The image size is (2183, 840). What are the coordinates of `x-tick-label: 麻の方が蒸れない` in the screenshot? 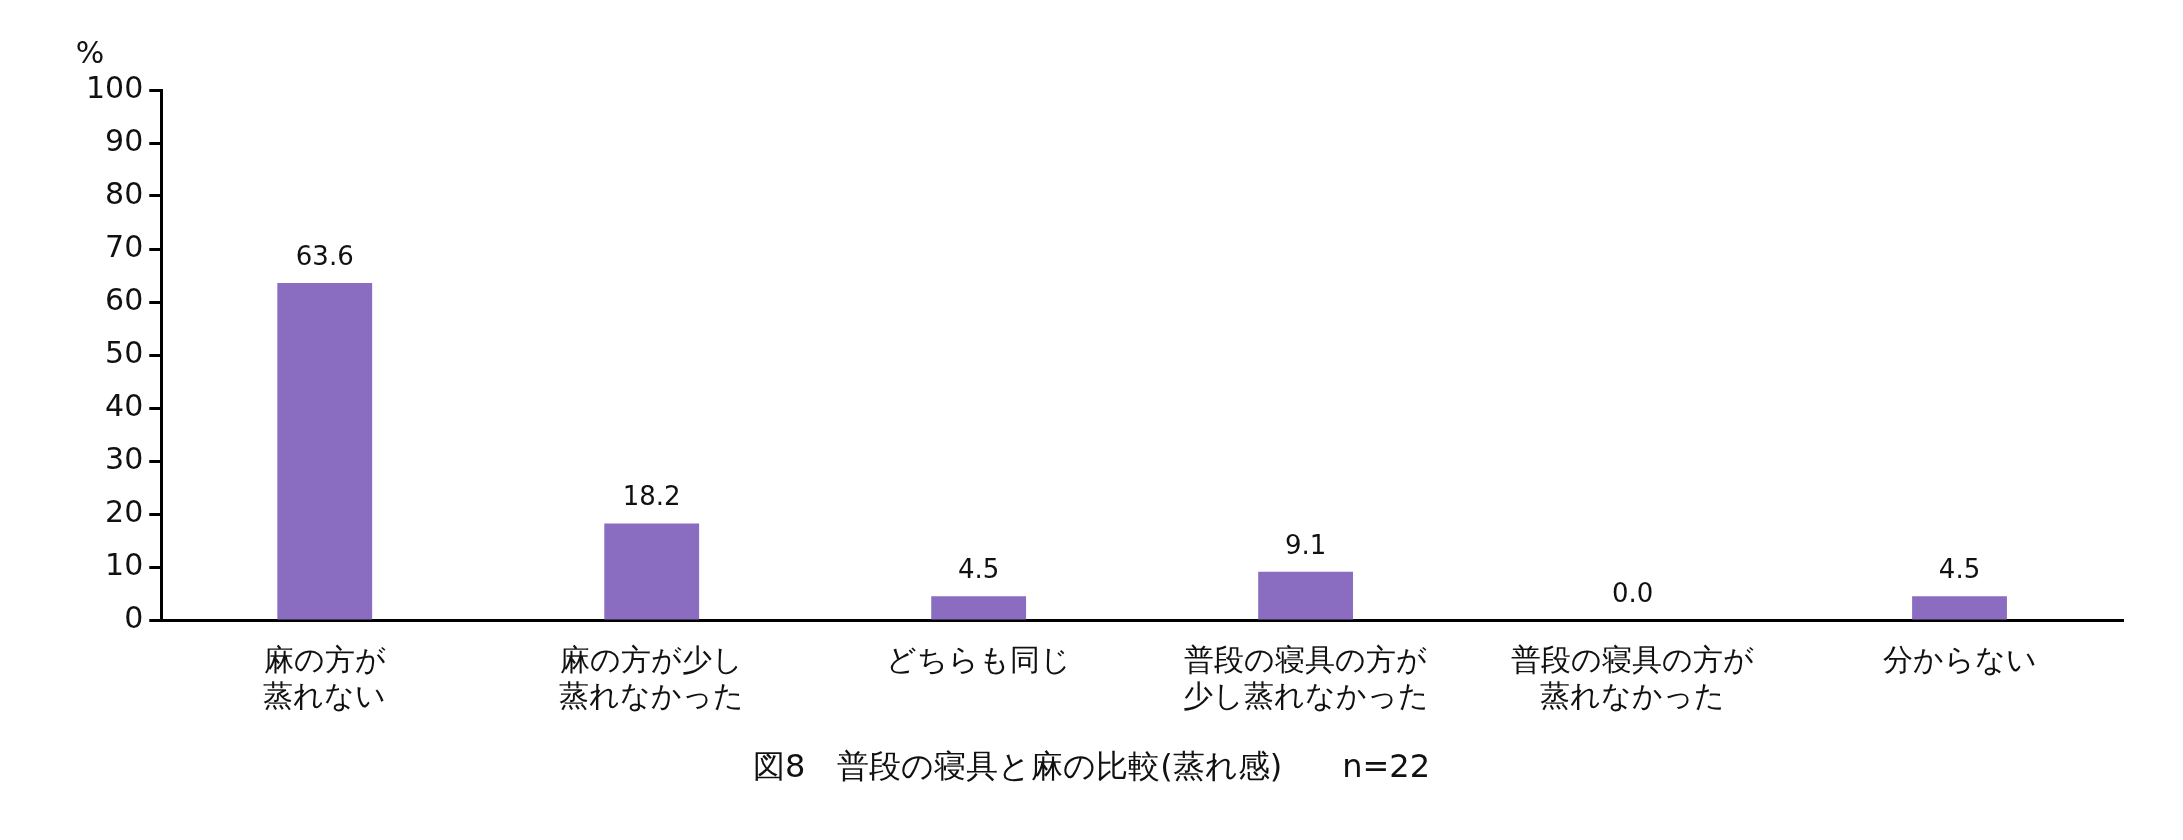 It's located at (325, 677).